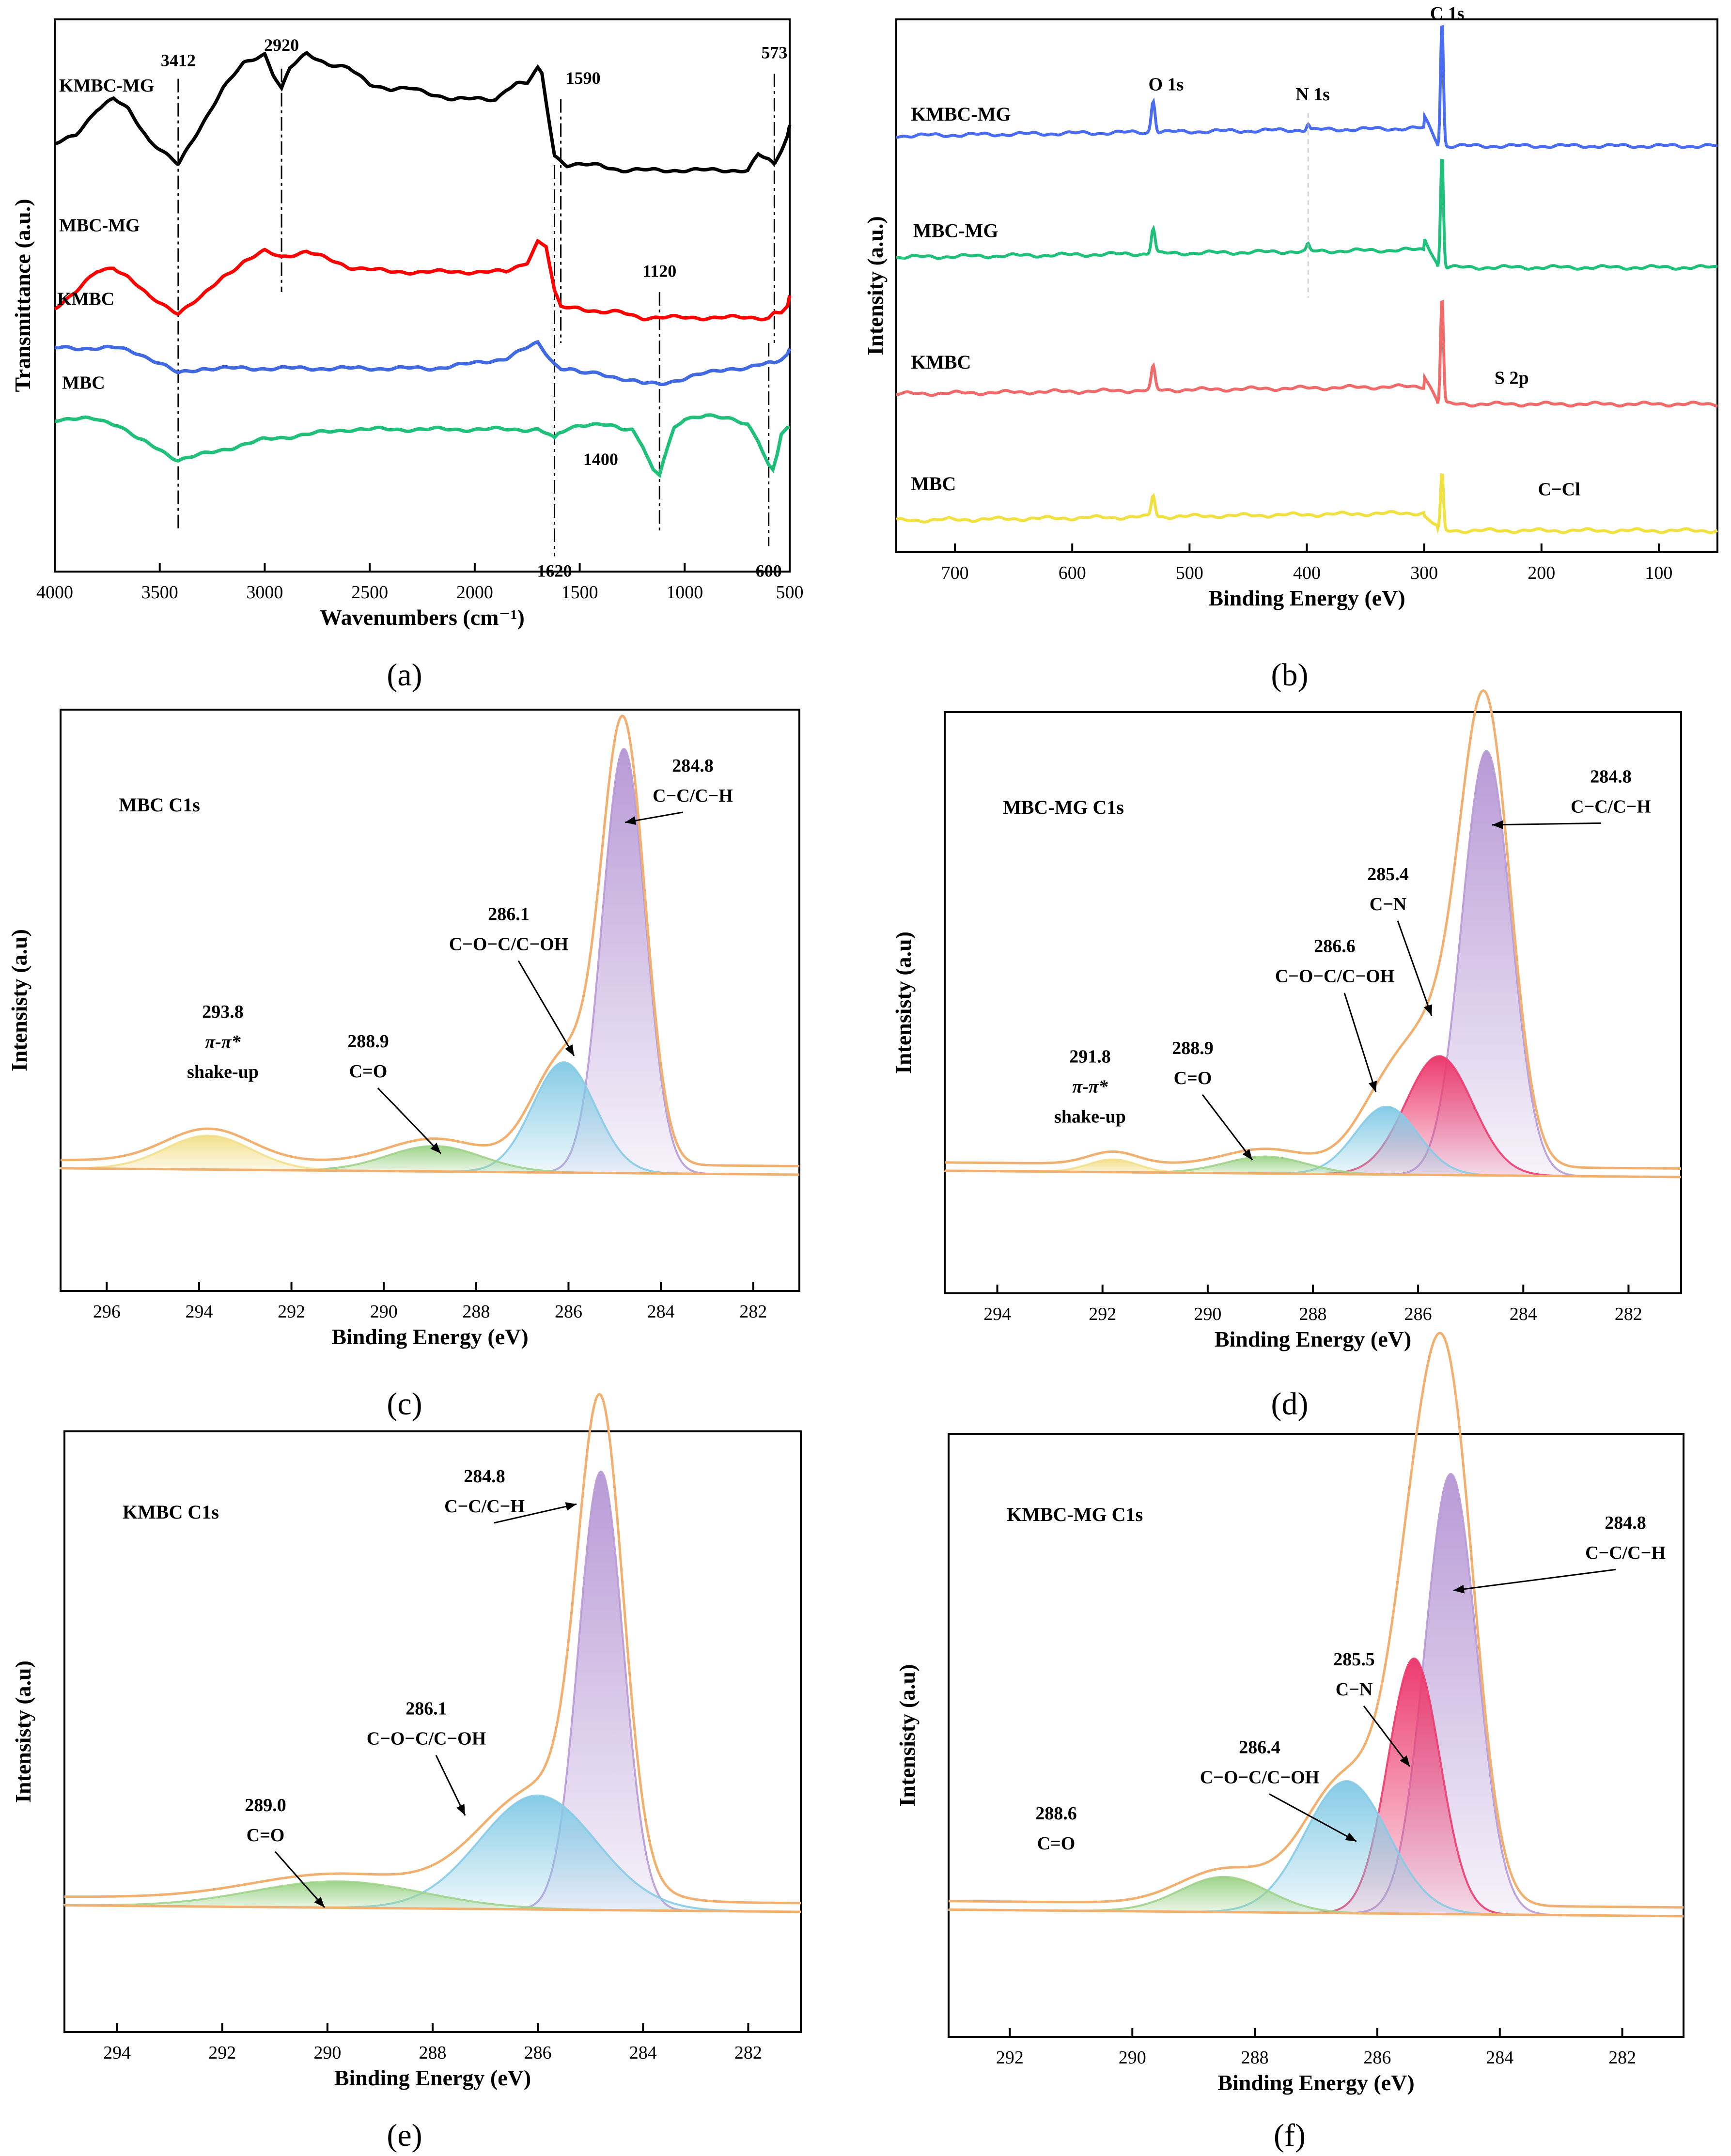 The image size is (1731, 2156). Describe the element at coordinates (769, 570) in the screenshot. I see `peak-label: 600` at that location.